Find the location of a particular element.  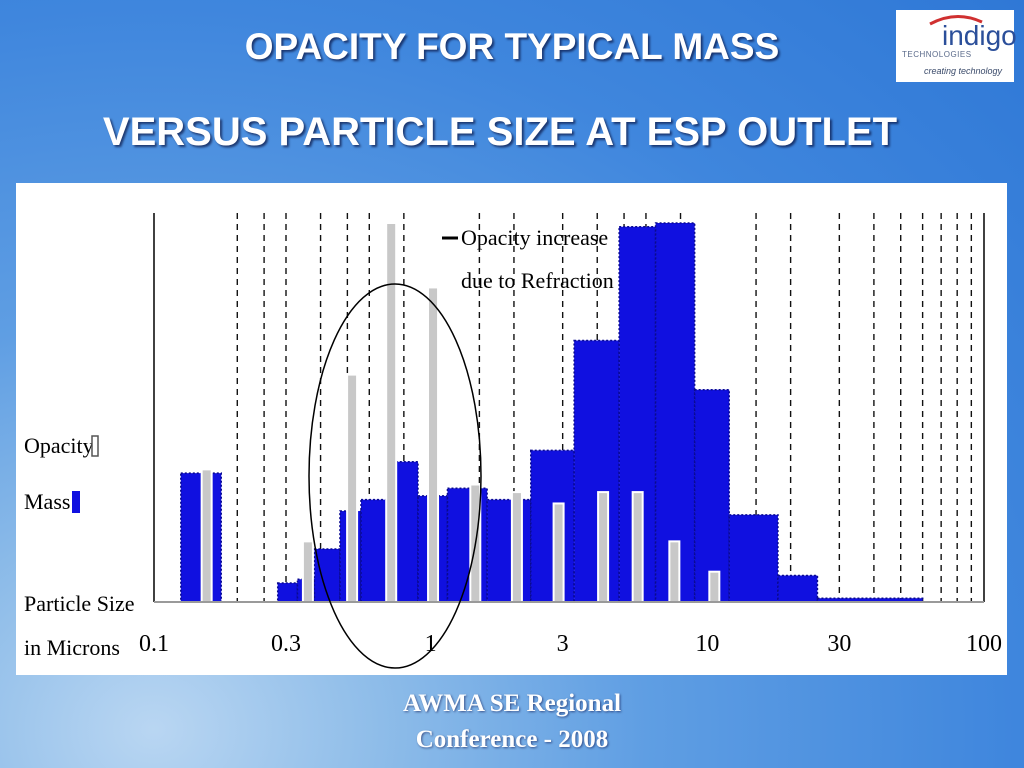

slide-title-line1: OPACITY FOR TYPICAL MASS is located at coordinates (512, 46).